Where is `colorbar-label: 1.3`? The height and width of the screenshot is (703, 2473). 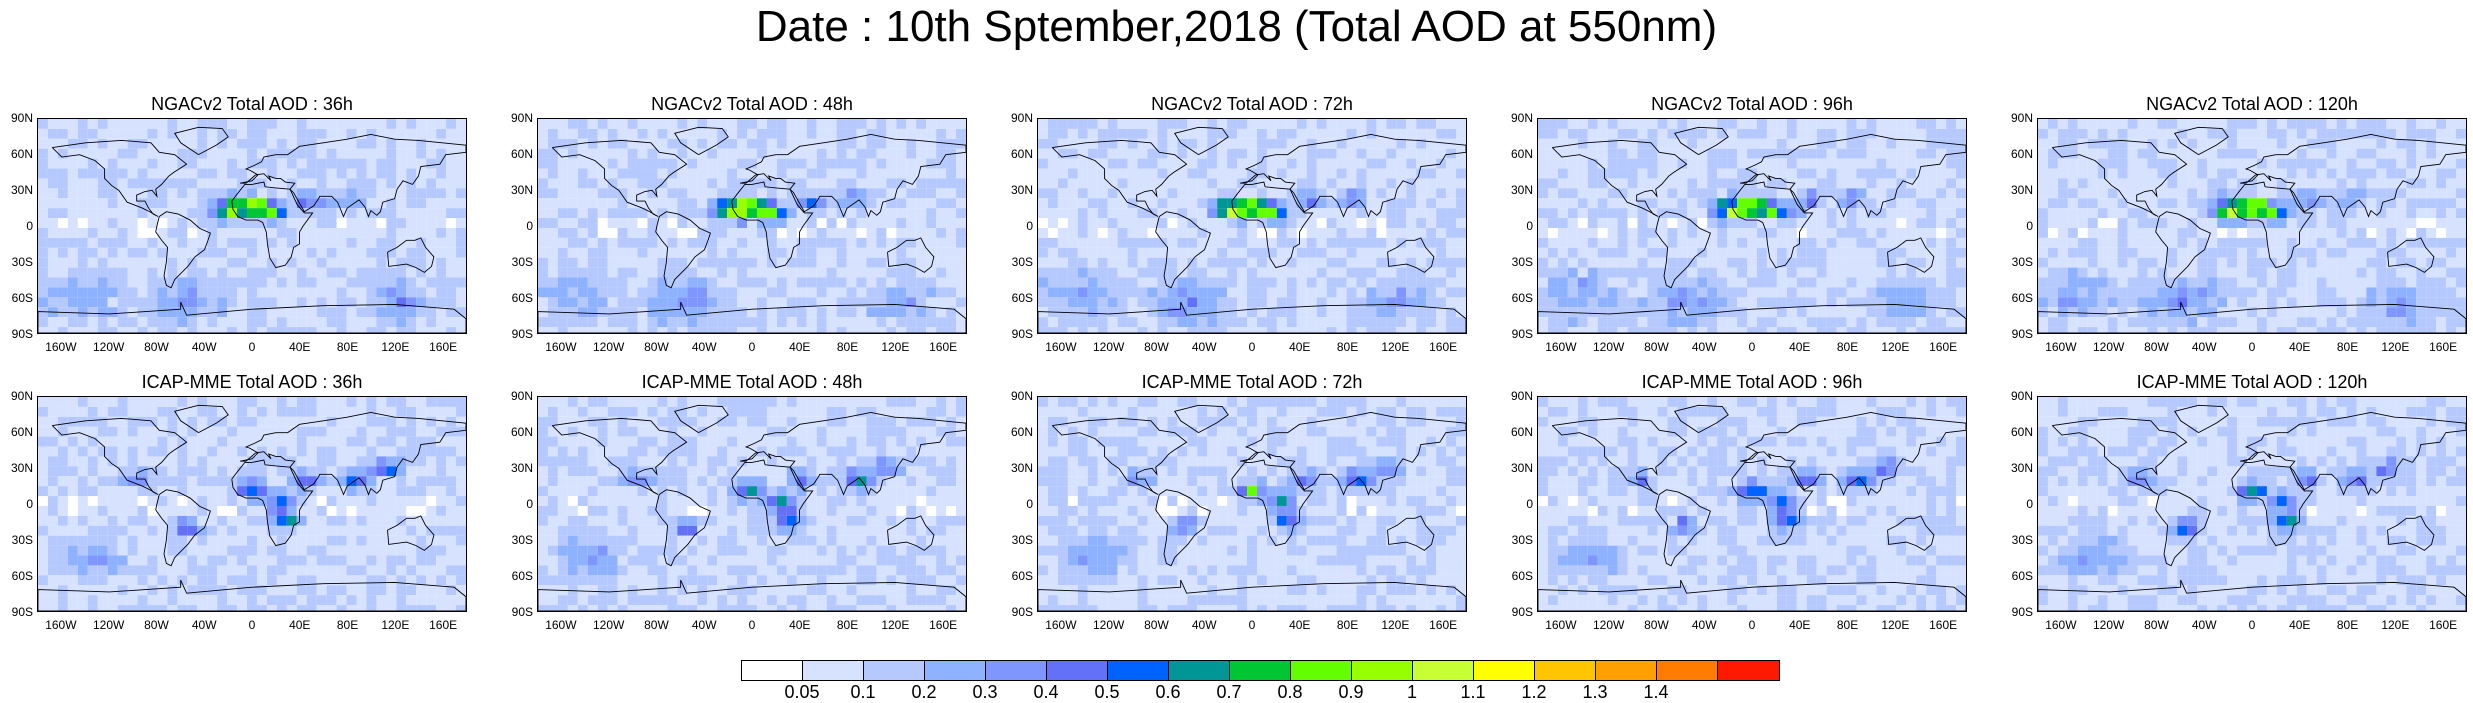
colorbar-label: 1.3 is located at coordinates (1595, 692).